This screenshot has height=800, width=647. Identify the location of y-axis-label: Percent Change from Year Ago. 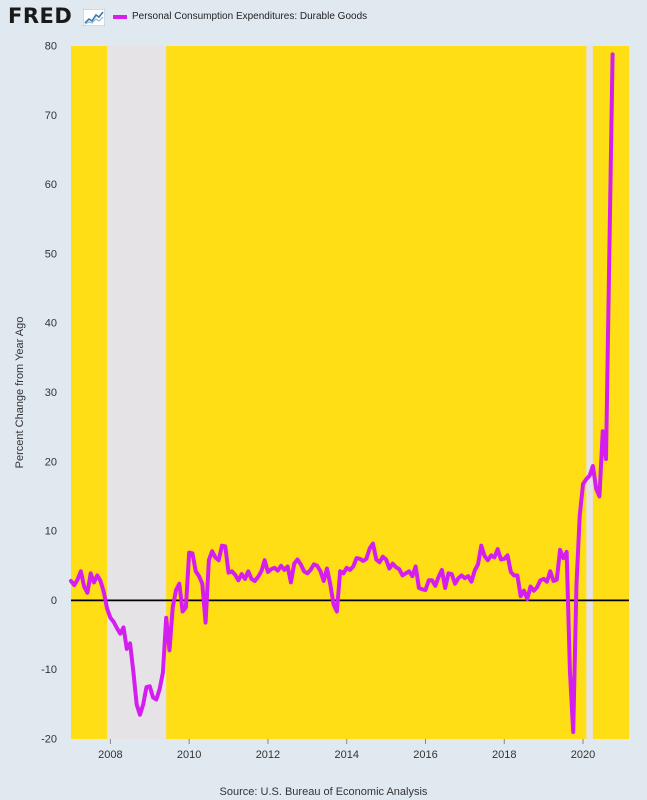
(20, 393).